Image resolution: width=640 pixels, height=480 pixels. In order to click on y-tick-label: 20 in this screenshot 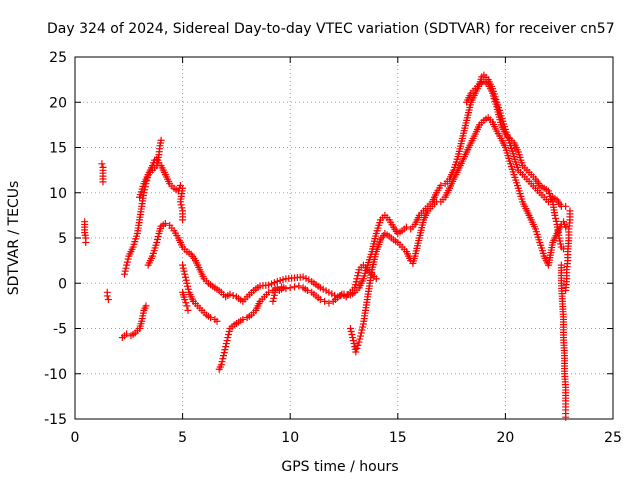, I will do `click(58, 103)`.